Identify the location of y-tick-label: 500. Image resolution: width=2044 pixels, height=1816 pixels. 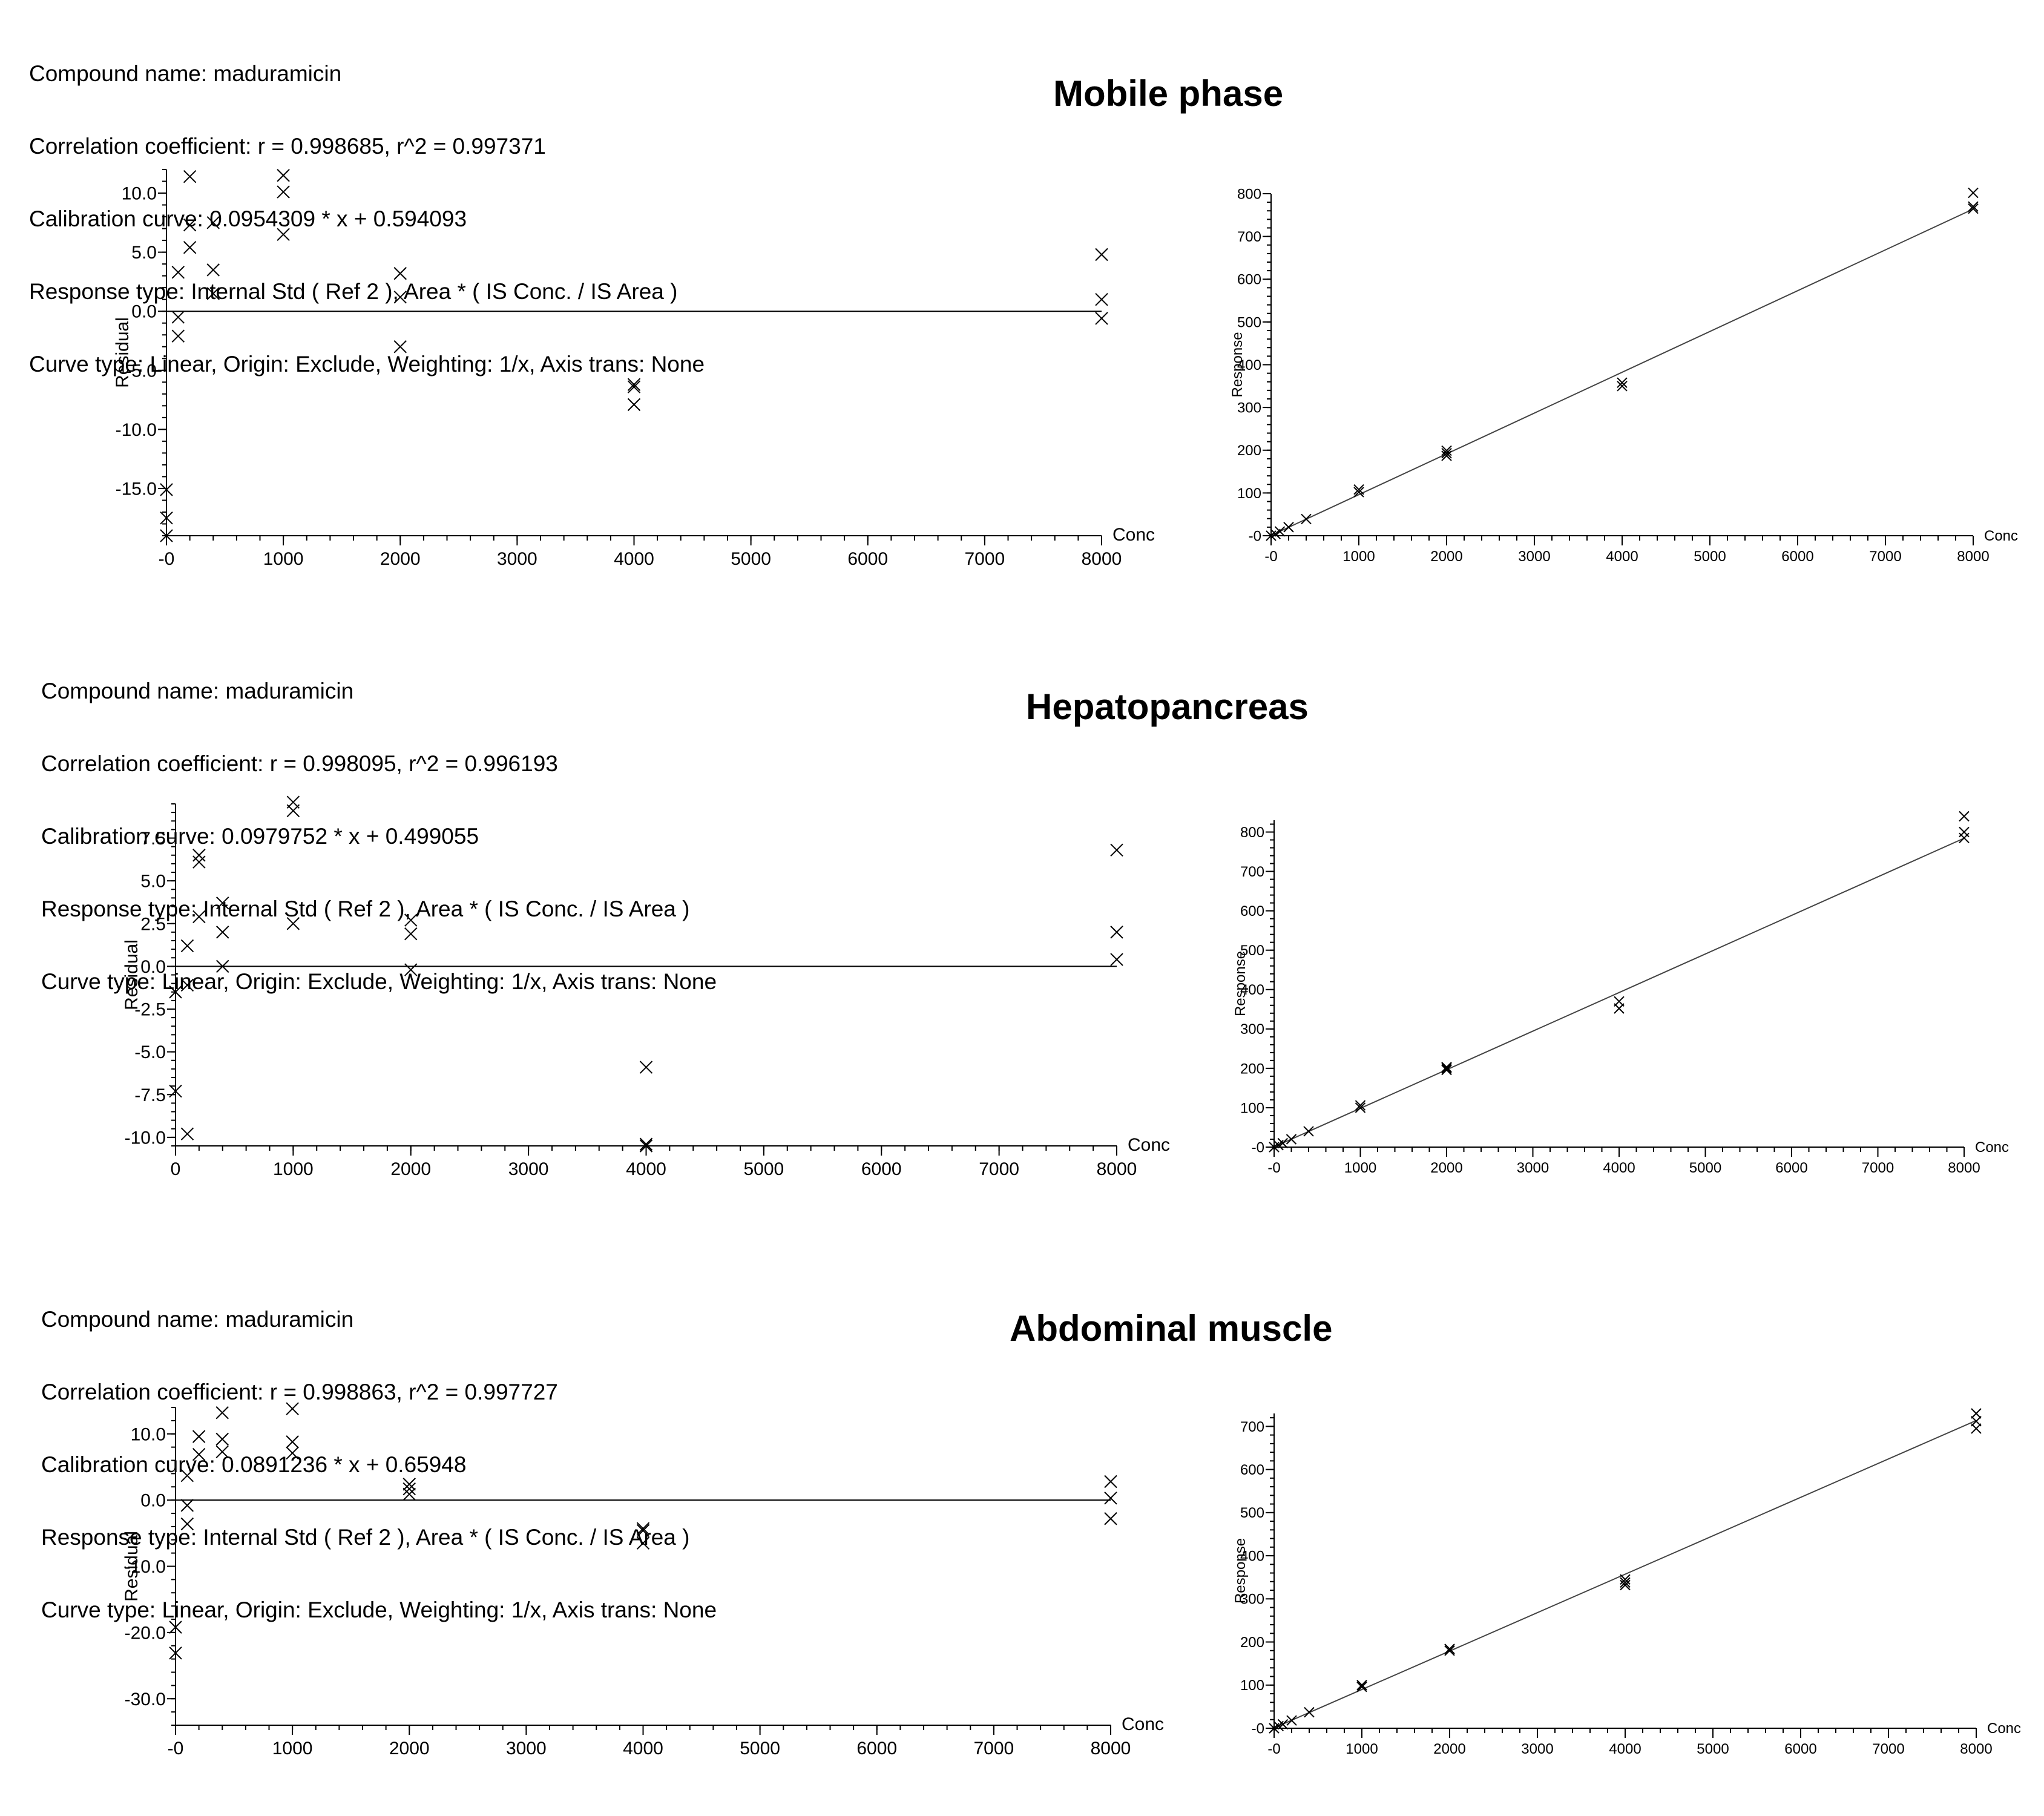
(1252, 1513).